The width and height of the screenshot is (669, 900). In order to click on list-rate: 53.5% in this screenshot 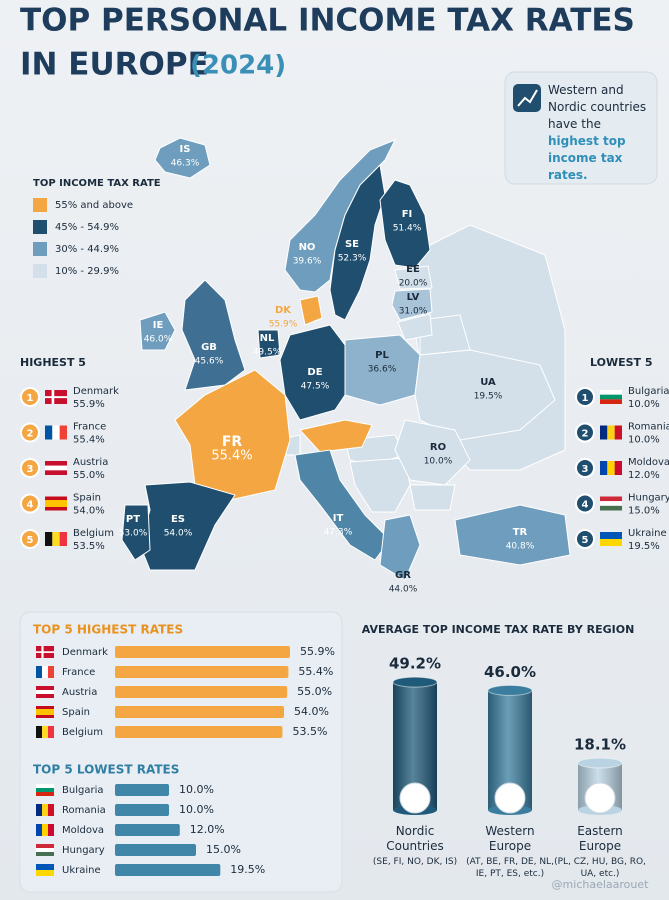, I will do `click(89, 546)`.